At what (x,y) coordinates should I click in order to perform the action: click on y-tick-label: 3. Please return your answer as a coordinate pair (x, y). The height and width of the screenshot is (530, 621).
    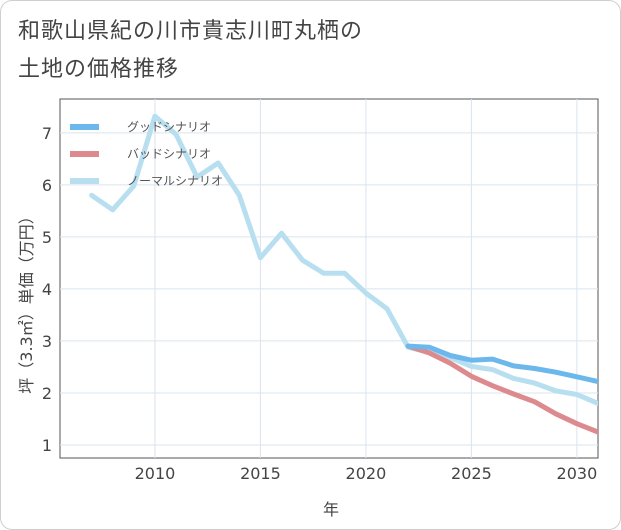
    Looking at the image, I should click on (47, 341).